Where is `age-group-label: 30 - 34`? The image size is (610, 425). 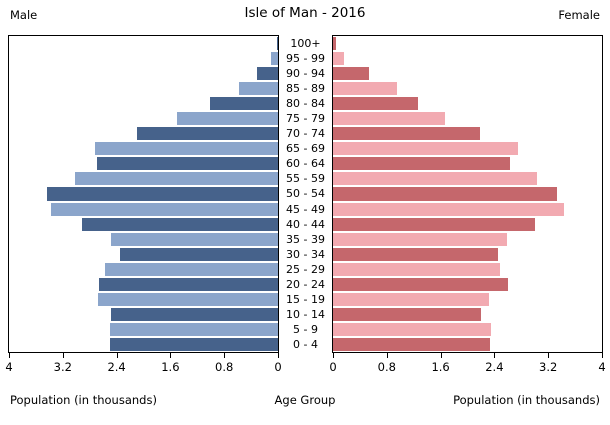
age-group-label: 30 - 34 is located at coordinates (305, 254).